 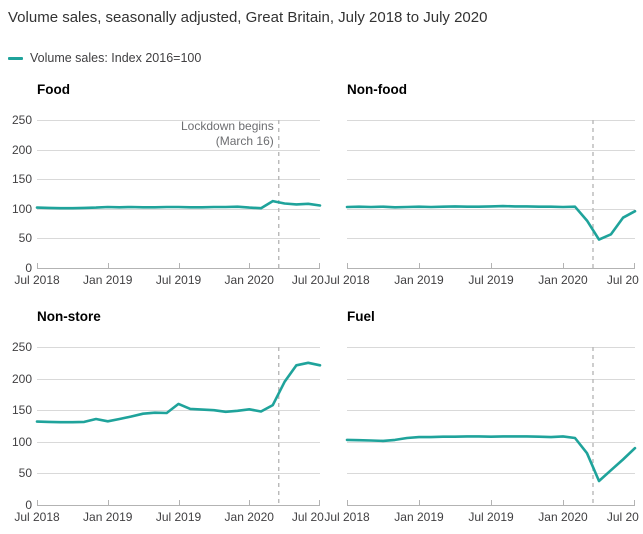 I want to click on x-axis-labels-fuel: Jul 2018 Jan 2019 Jul 2019 Jan 2020 Jul 20, so click(x=481, y=517).